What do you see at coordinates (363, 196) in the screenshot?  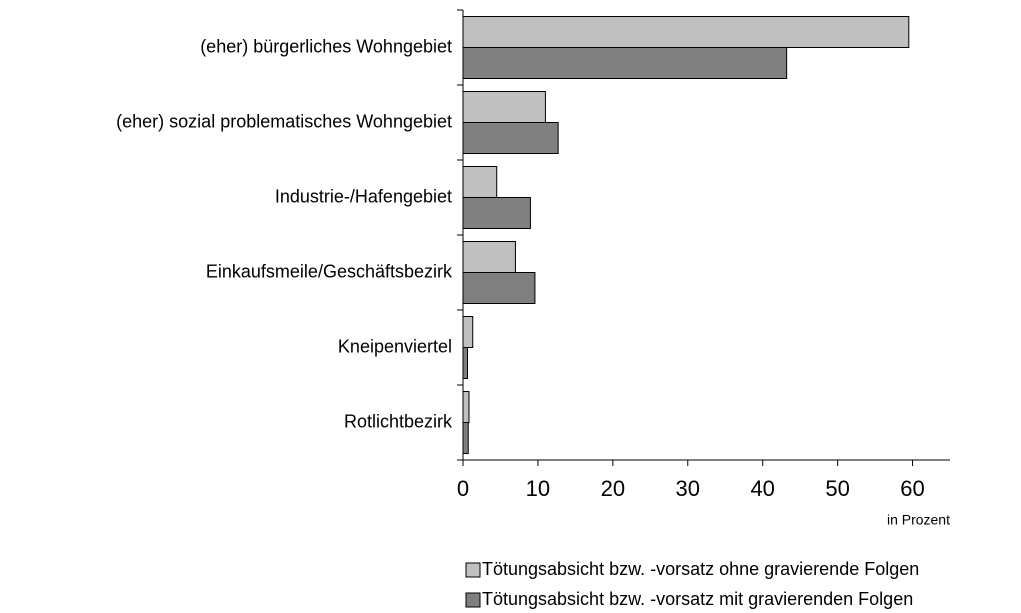 I see `y-tick-label: Industrie-/Hafengebiet` at bounding box center [363, 196].